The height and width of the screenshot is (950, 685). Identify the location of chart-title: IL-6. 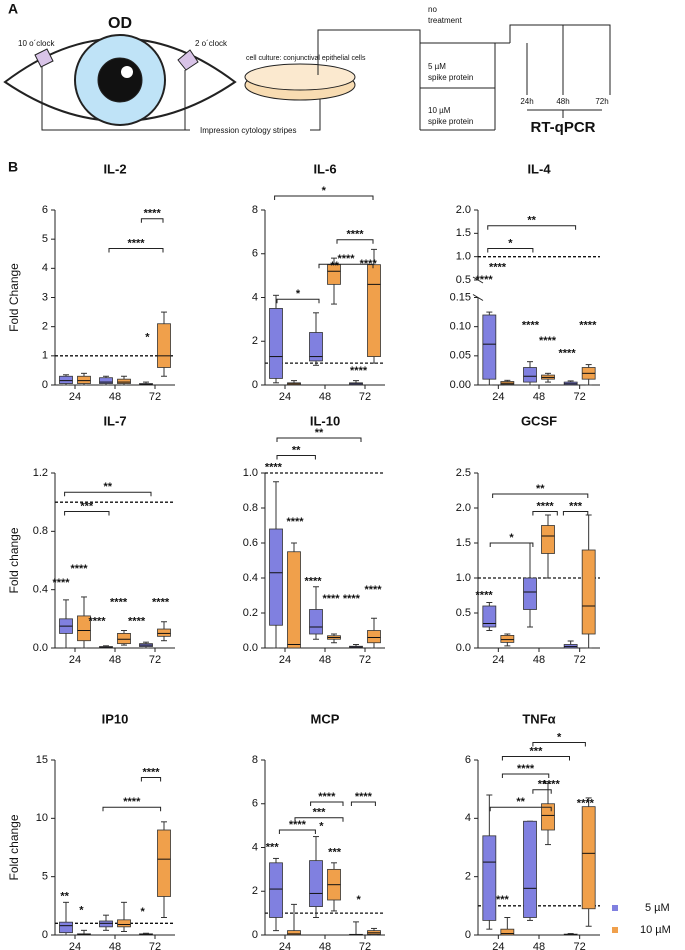
(324, 168).